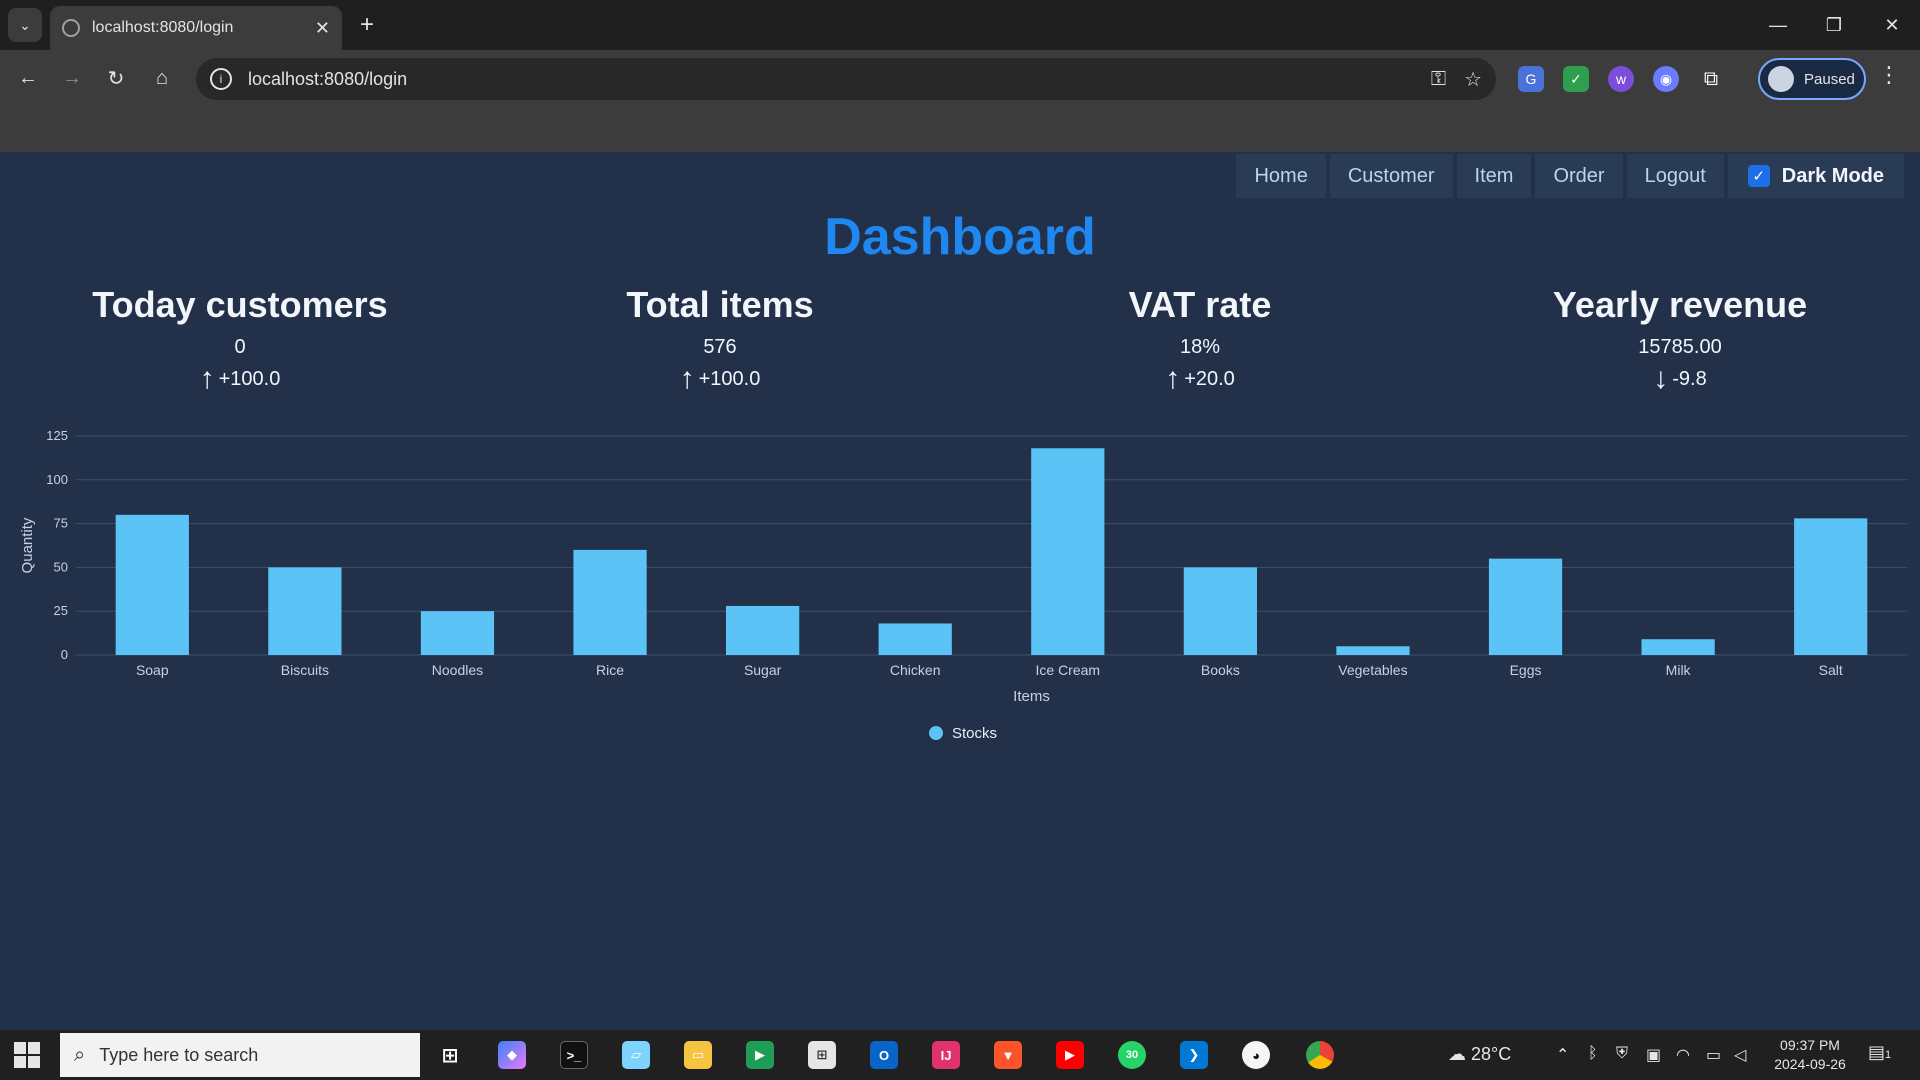 The height and width of the screenshot is (1080, 1920). I want to click on stat-change-value: -9.8, so click(1689, 378).